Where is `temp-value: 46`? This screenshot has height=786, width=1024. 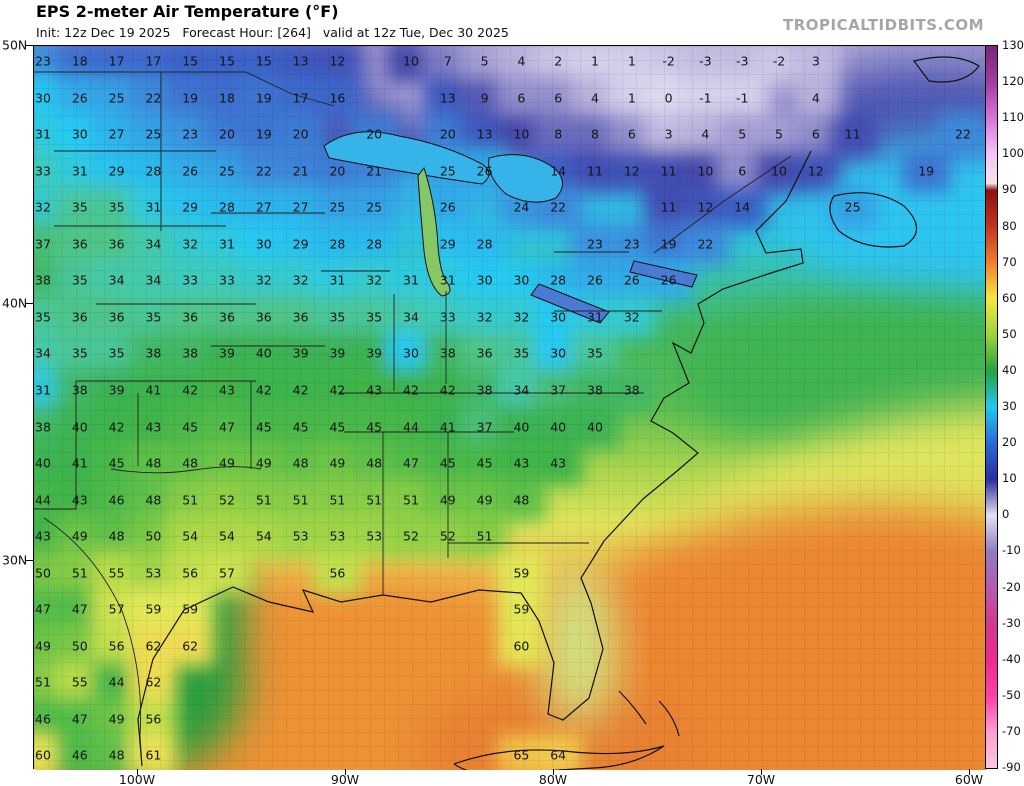 temp-value: 46 is located at coordinates (43, 719).